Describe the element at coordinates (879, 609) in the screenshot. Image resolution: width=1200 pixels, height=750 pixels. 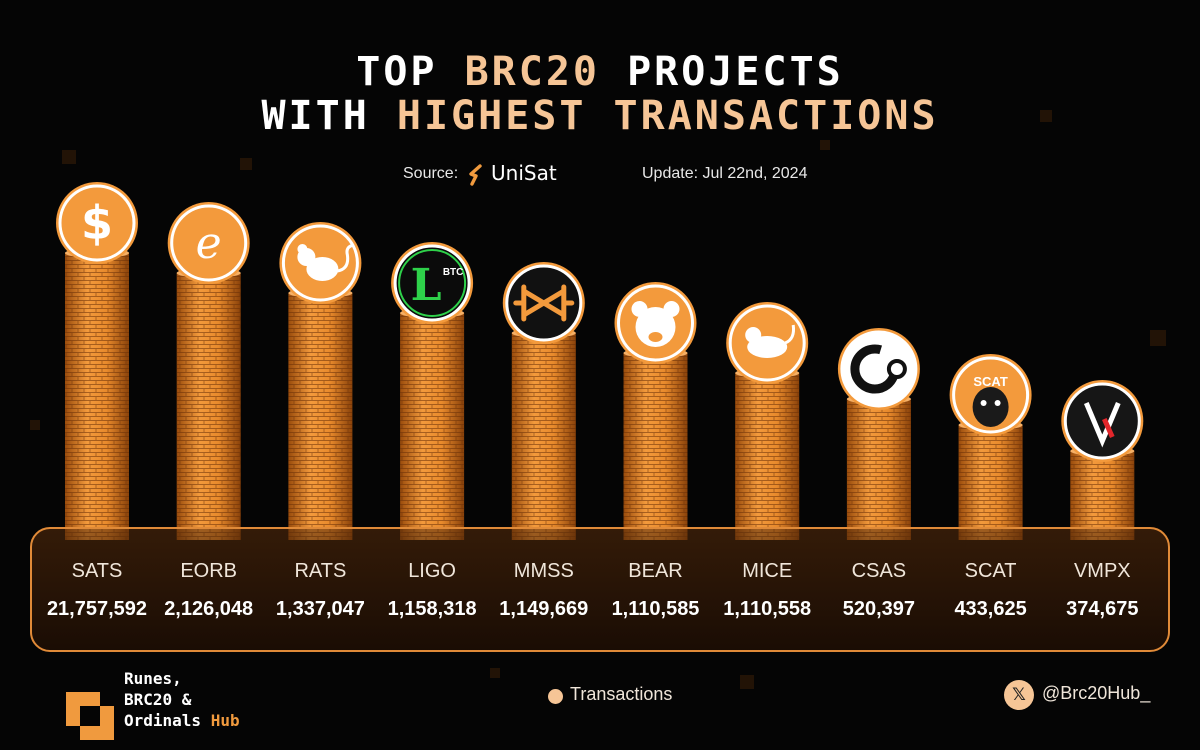
I see `value-label: 520,397` at that location.